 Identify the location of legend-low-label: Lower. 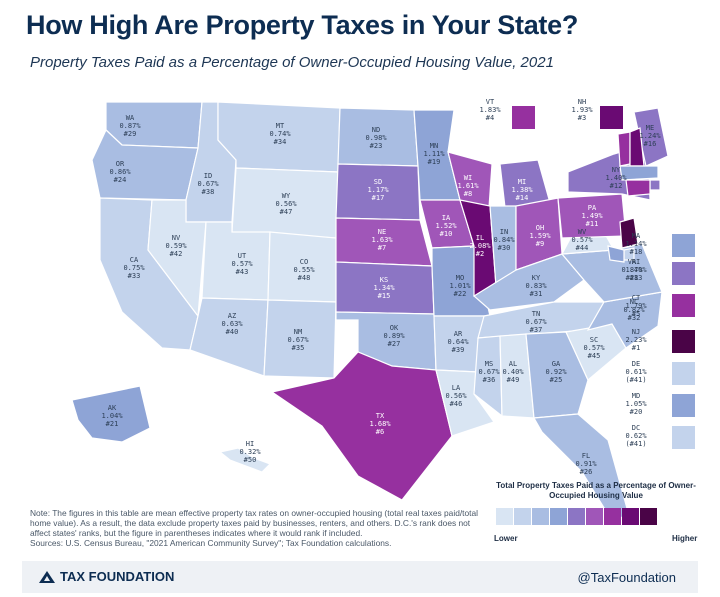
(506, 538).